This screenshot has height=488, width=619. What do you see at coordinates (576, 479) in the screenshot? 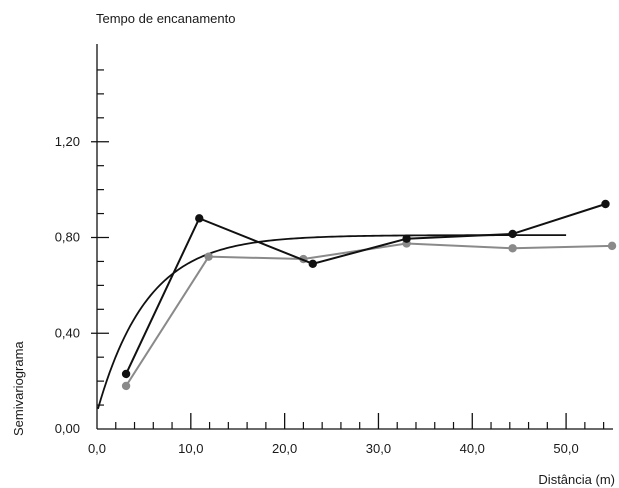
I see `x-axis-title: Distância (m)` at bounding box center [576, 479].